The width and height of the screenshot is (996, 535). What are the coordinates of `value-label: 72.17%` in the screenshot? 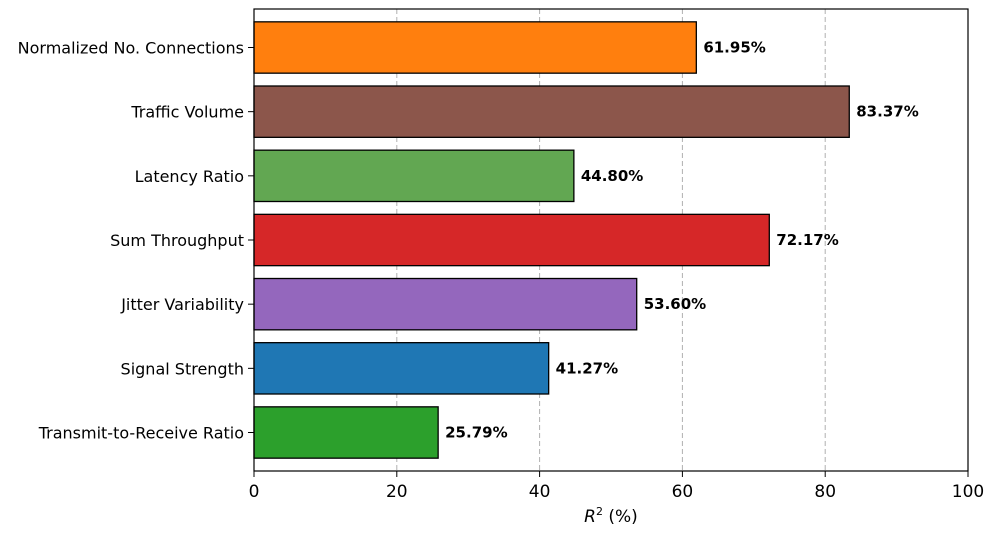 It's located at (807, 240).